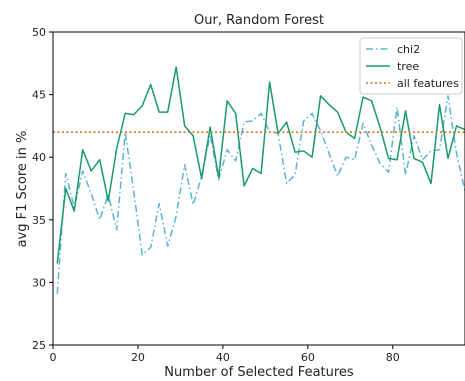 Image resolution: width=465 pixels, height=381 pixels. I want to click on x-tick-label: 0, so click(53, 357).